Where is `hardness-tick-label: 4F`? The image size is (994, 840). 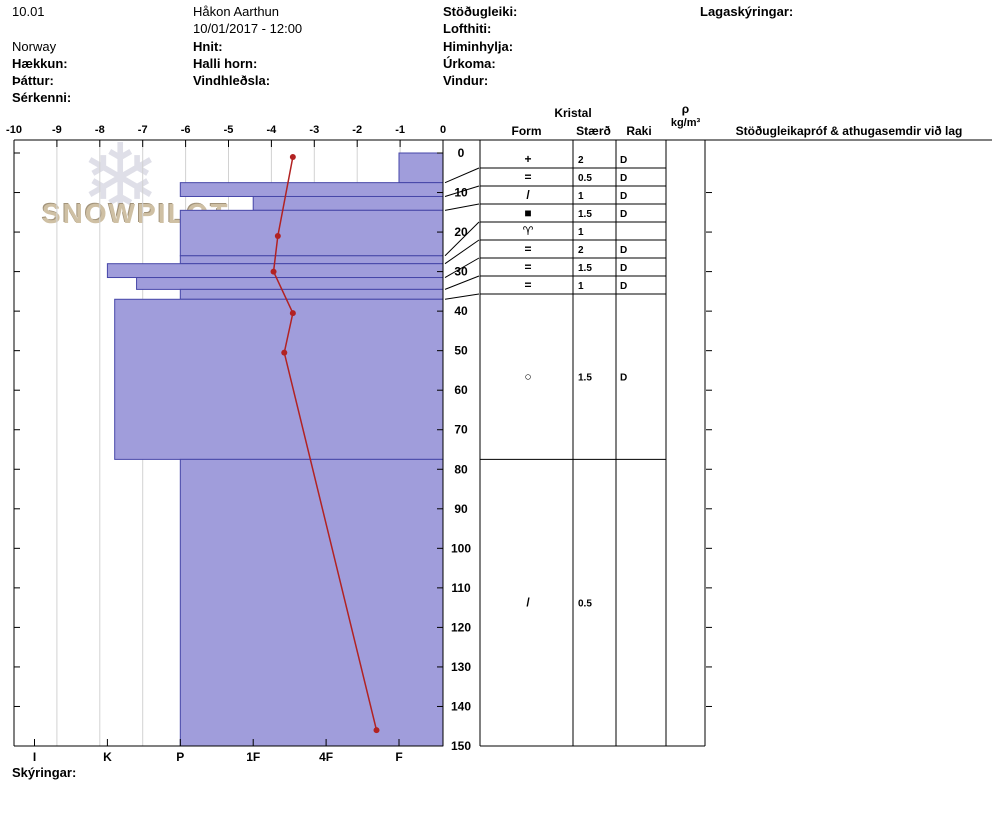
hardness-tick-label: 4F is located at coordinates (326, 757).